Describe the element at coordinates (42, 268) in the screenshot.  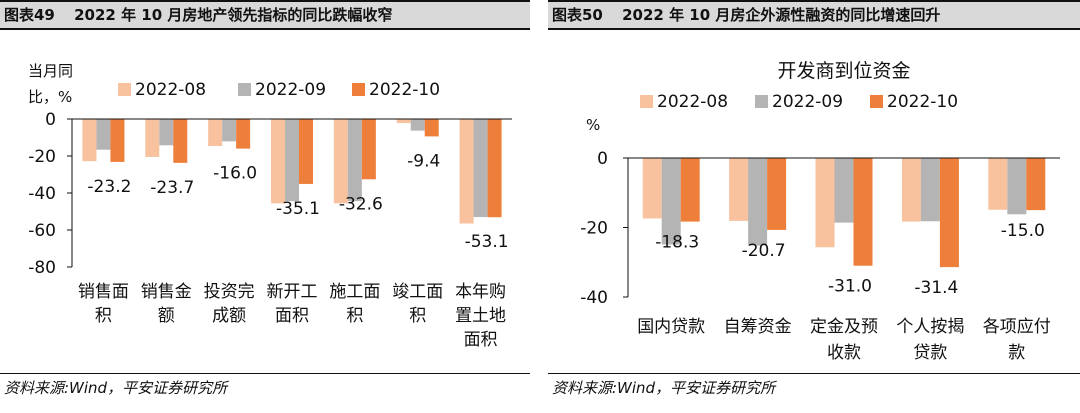
I see `y-tick-label: -80` at that location.